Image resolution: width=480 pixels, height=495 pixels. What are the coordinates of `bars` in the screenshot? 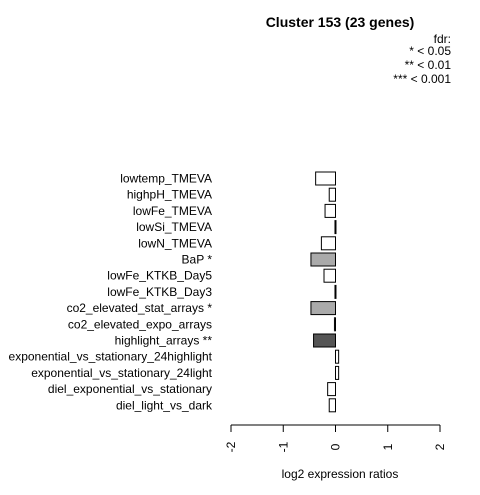 It's located at (325, 292).